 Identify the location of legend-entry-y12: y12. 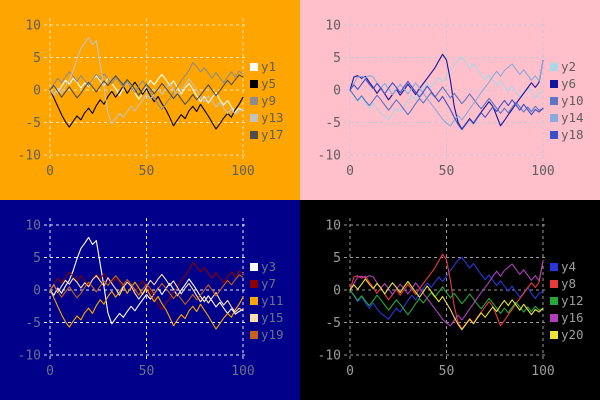
(567, 300).